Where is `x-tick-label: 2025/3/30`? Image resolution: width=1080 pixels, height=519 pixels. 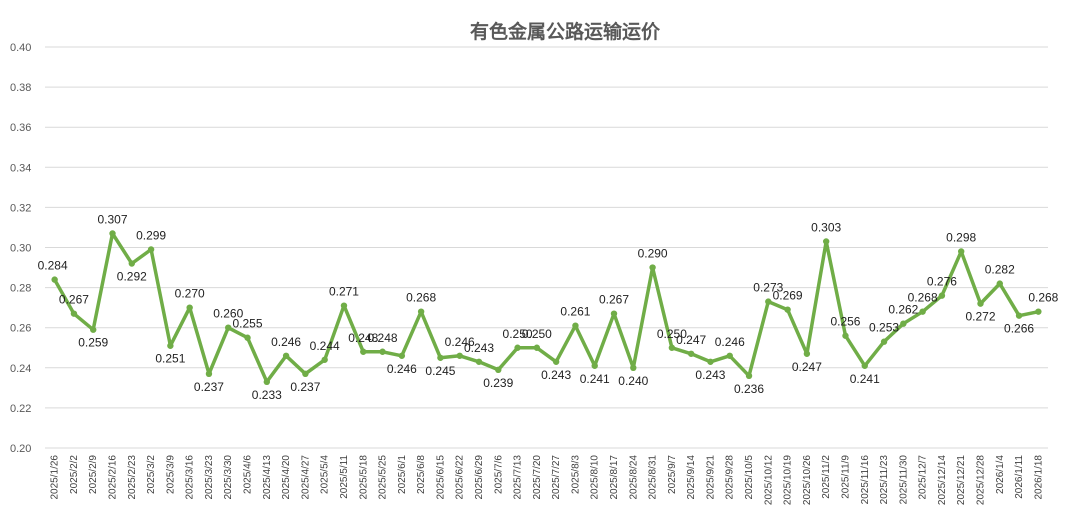
x-tick-label: 2025/3/30 is located at coordinates (228, 477).